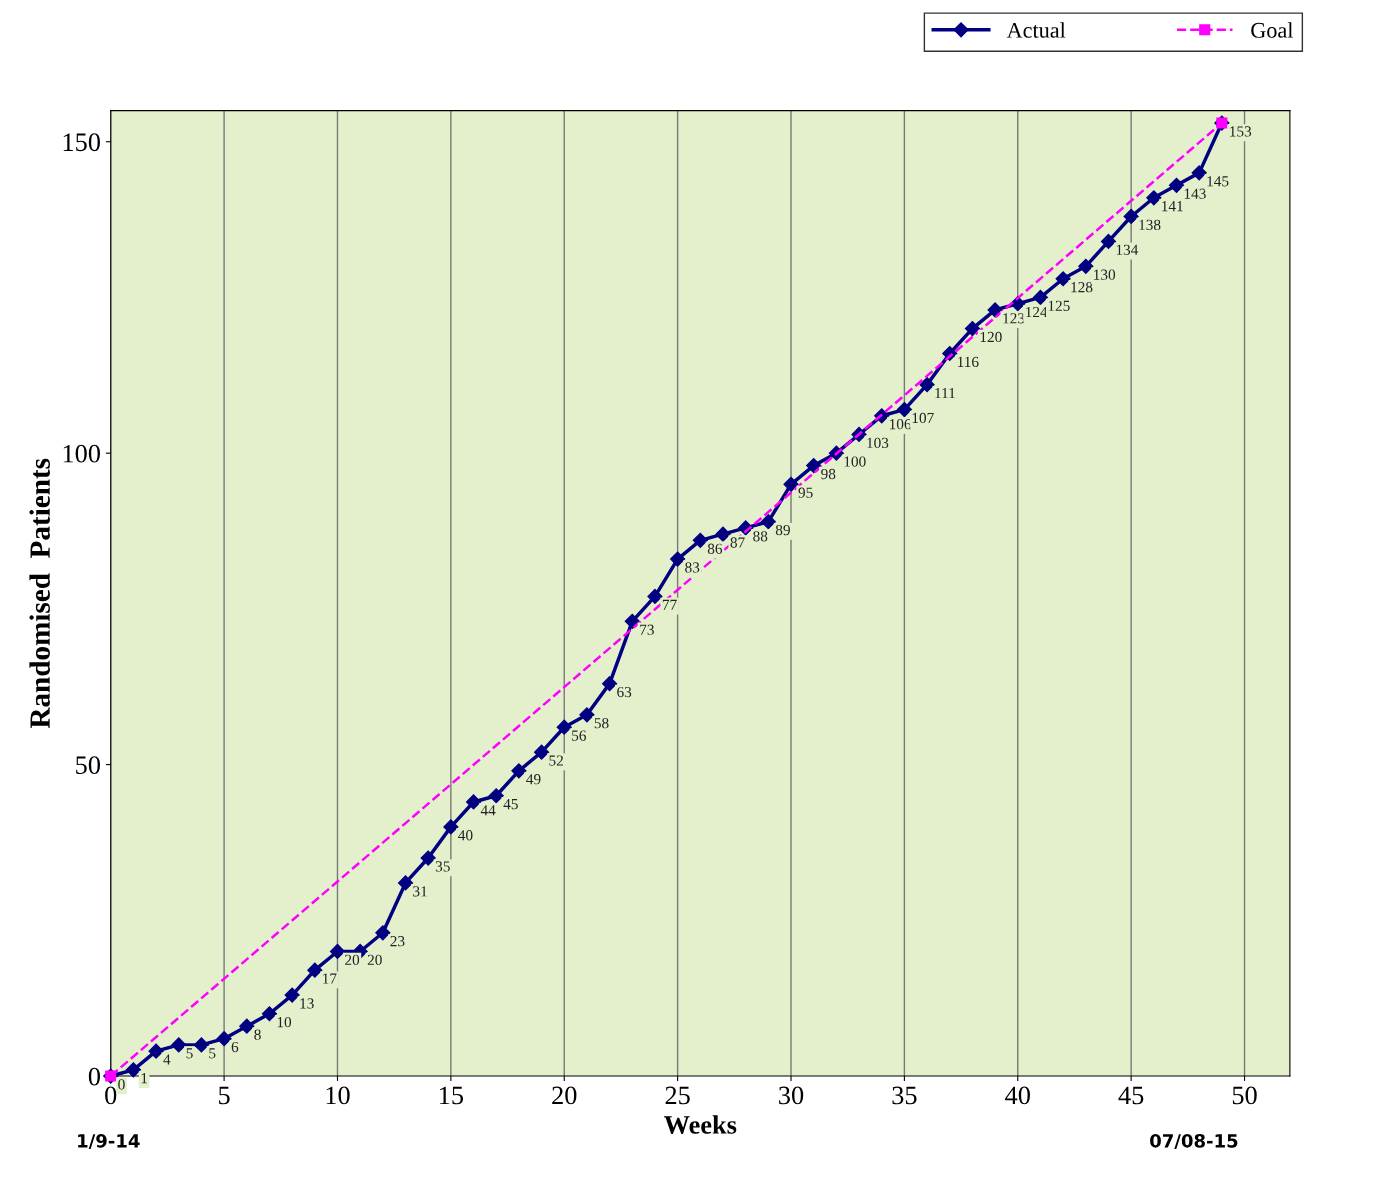 This screenshot has height=1189, width=1384. Describe the element at coordinates (1037, 312) in the screenshot. I see `data-label: 124` at that location.